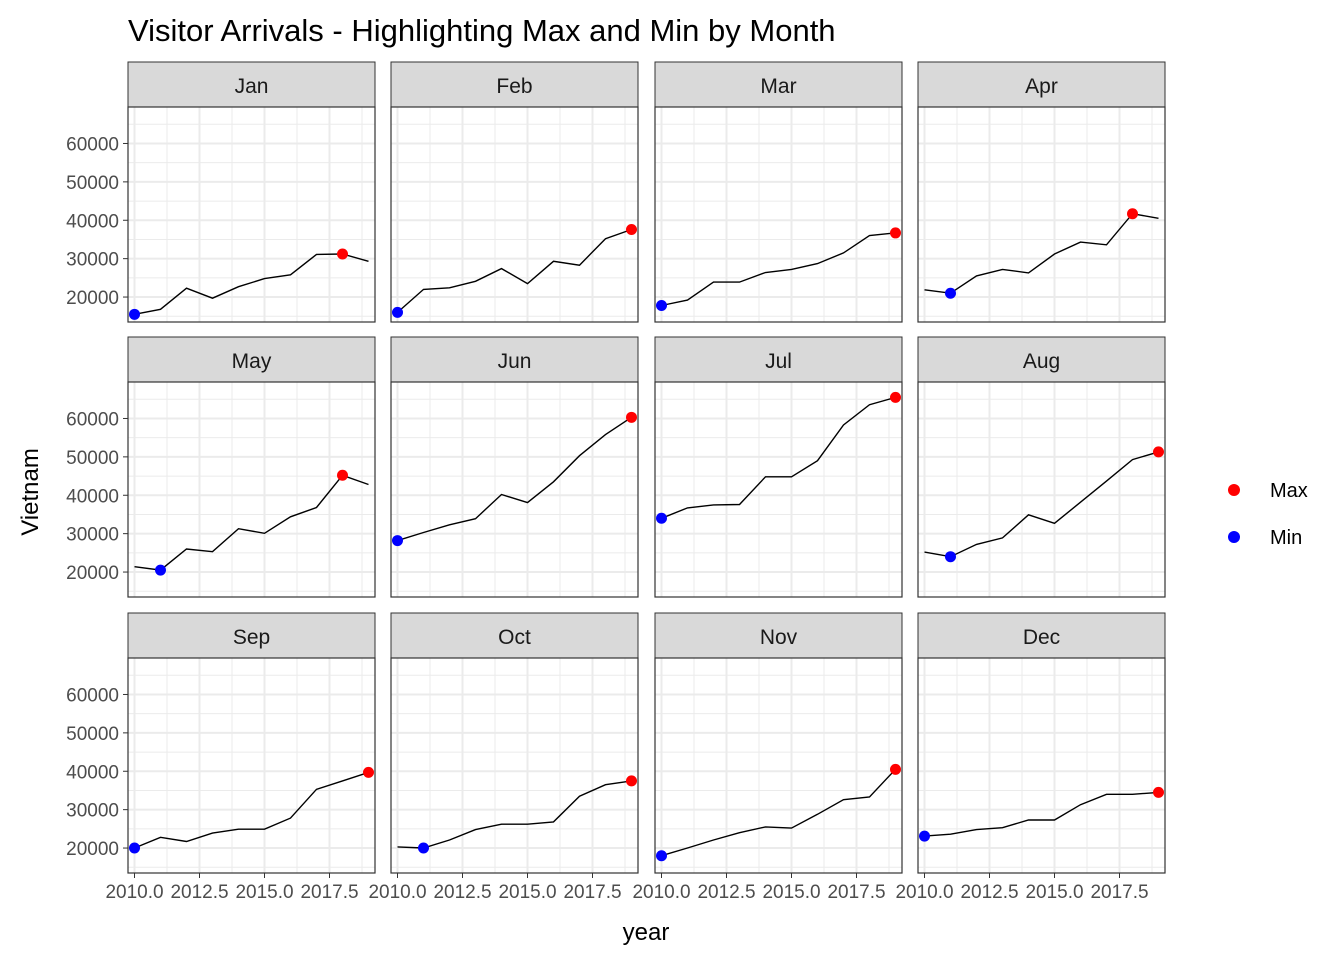 The width and height of the screenshot is (1344, 960). What do you see at coordinates (251, 810) in the screenshot?
I see `series-line-sep` at bounding box center [251, 810].